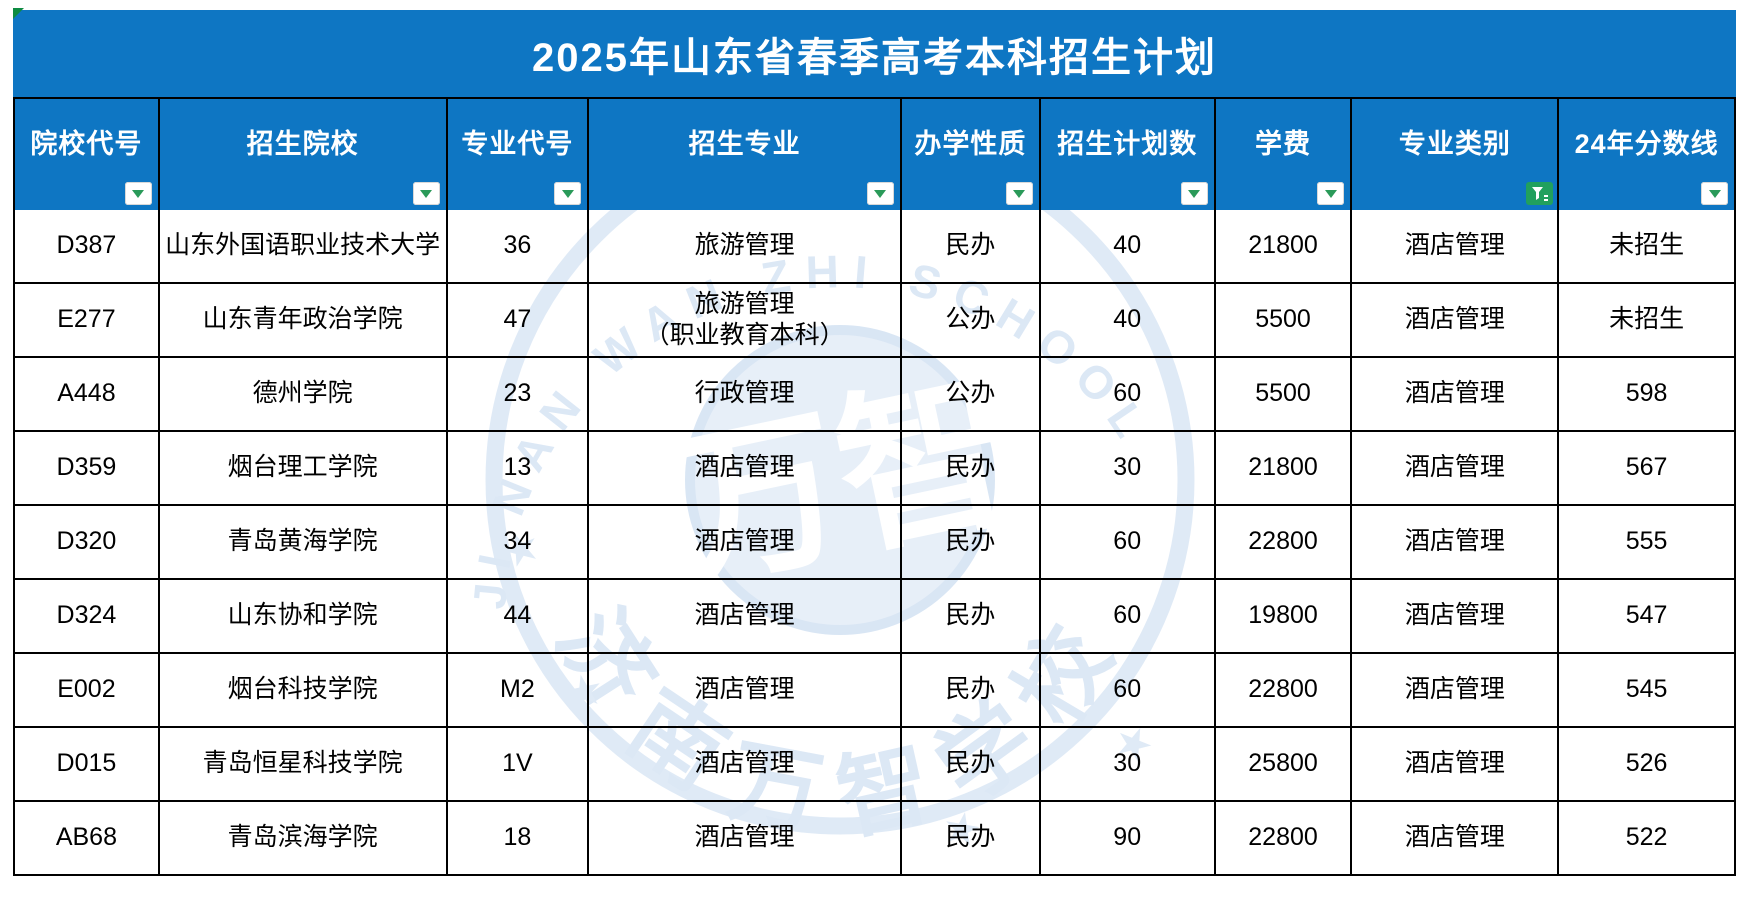 Image resolution: width=1749 pixels, height=910 pixels. I want to click on column-header-major-code: 专业代号, so click(519, 154).